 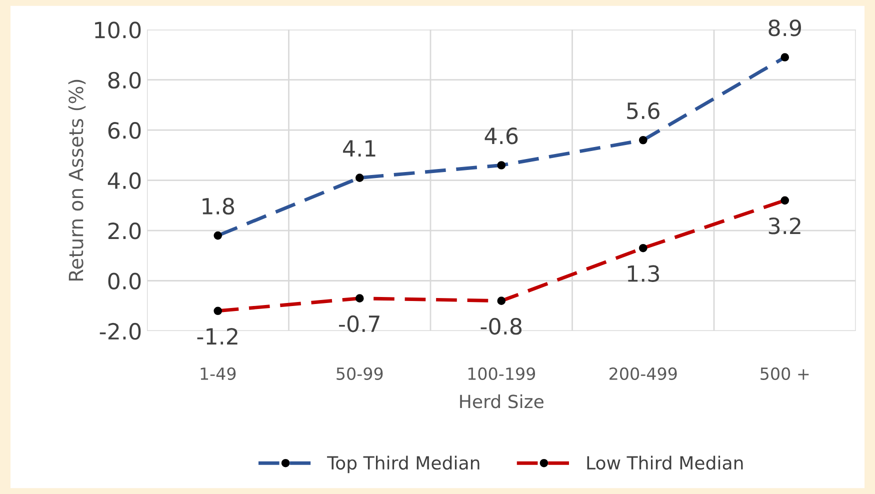 I want to click on y-tick-label: 2.0, so click(x=124, y=231).